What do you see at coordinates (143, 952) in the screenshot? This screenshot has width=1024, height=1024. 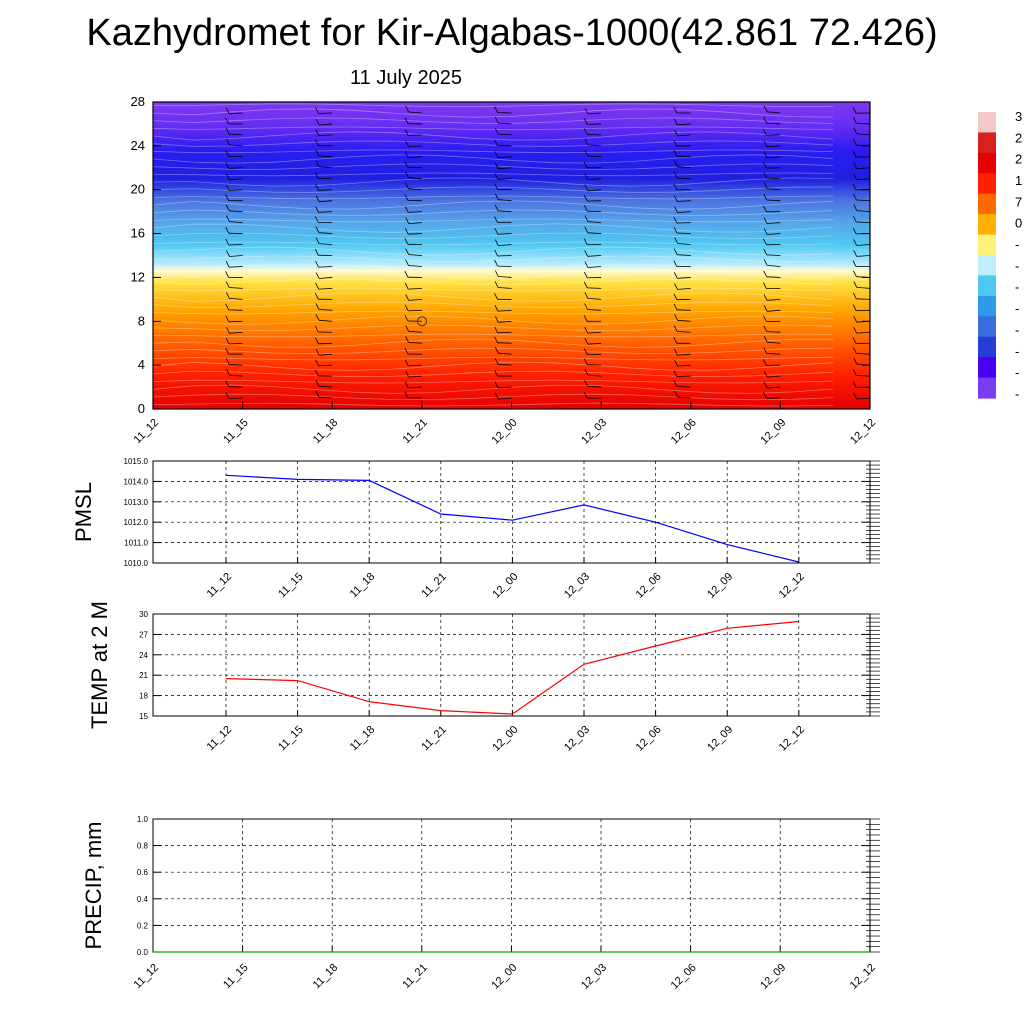 I see `y-tick-label: 0.0` at bounding box center [143, 952].